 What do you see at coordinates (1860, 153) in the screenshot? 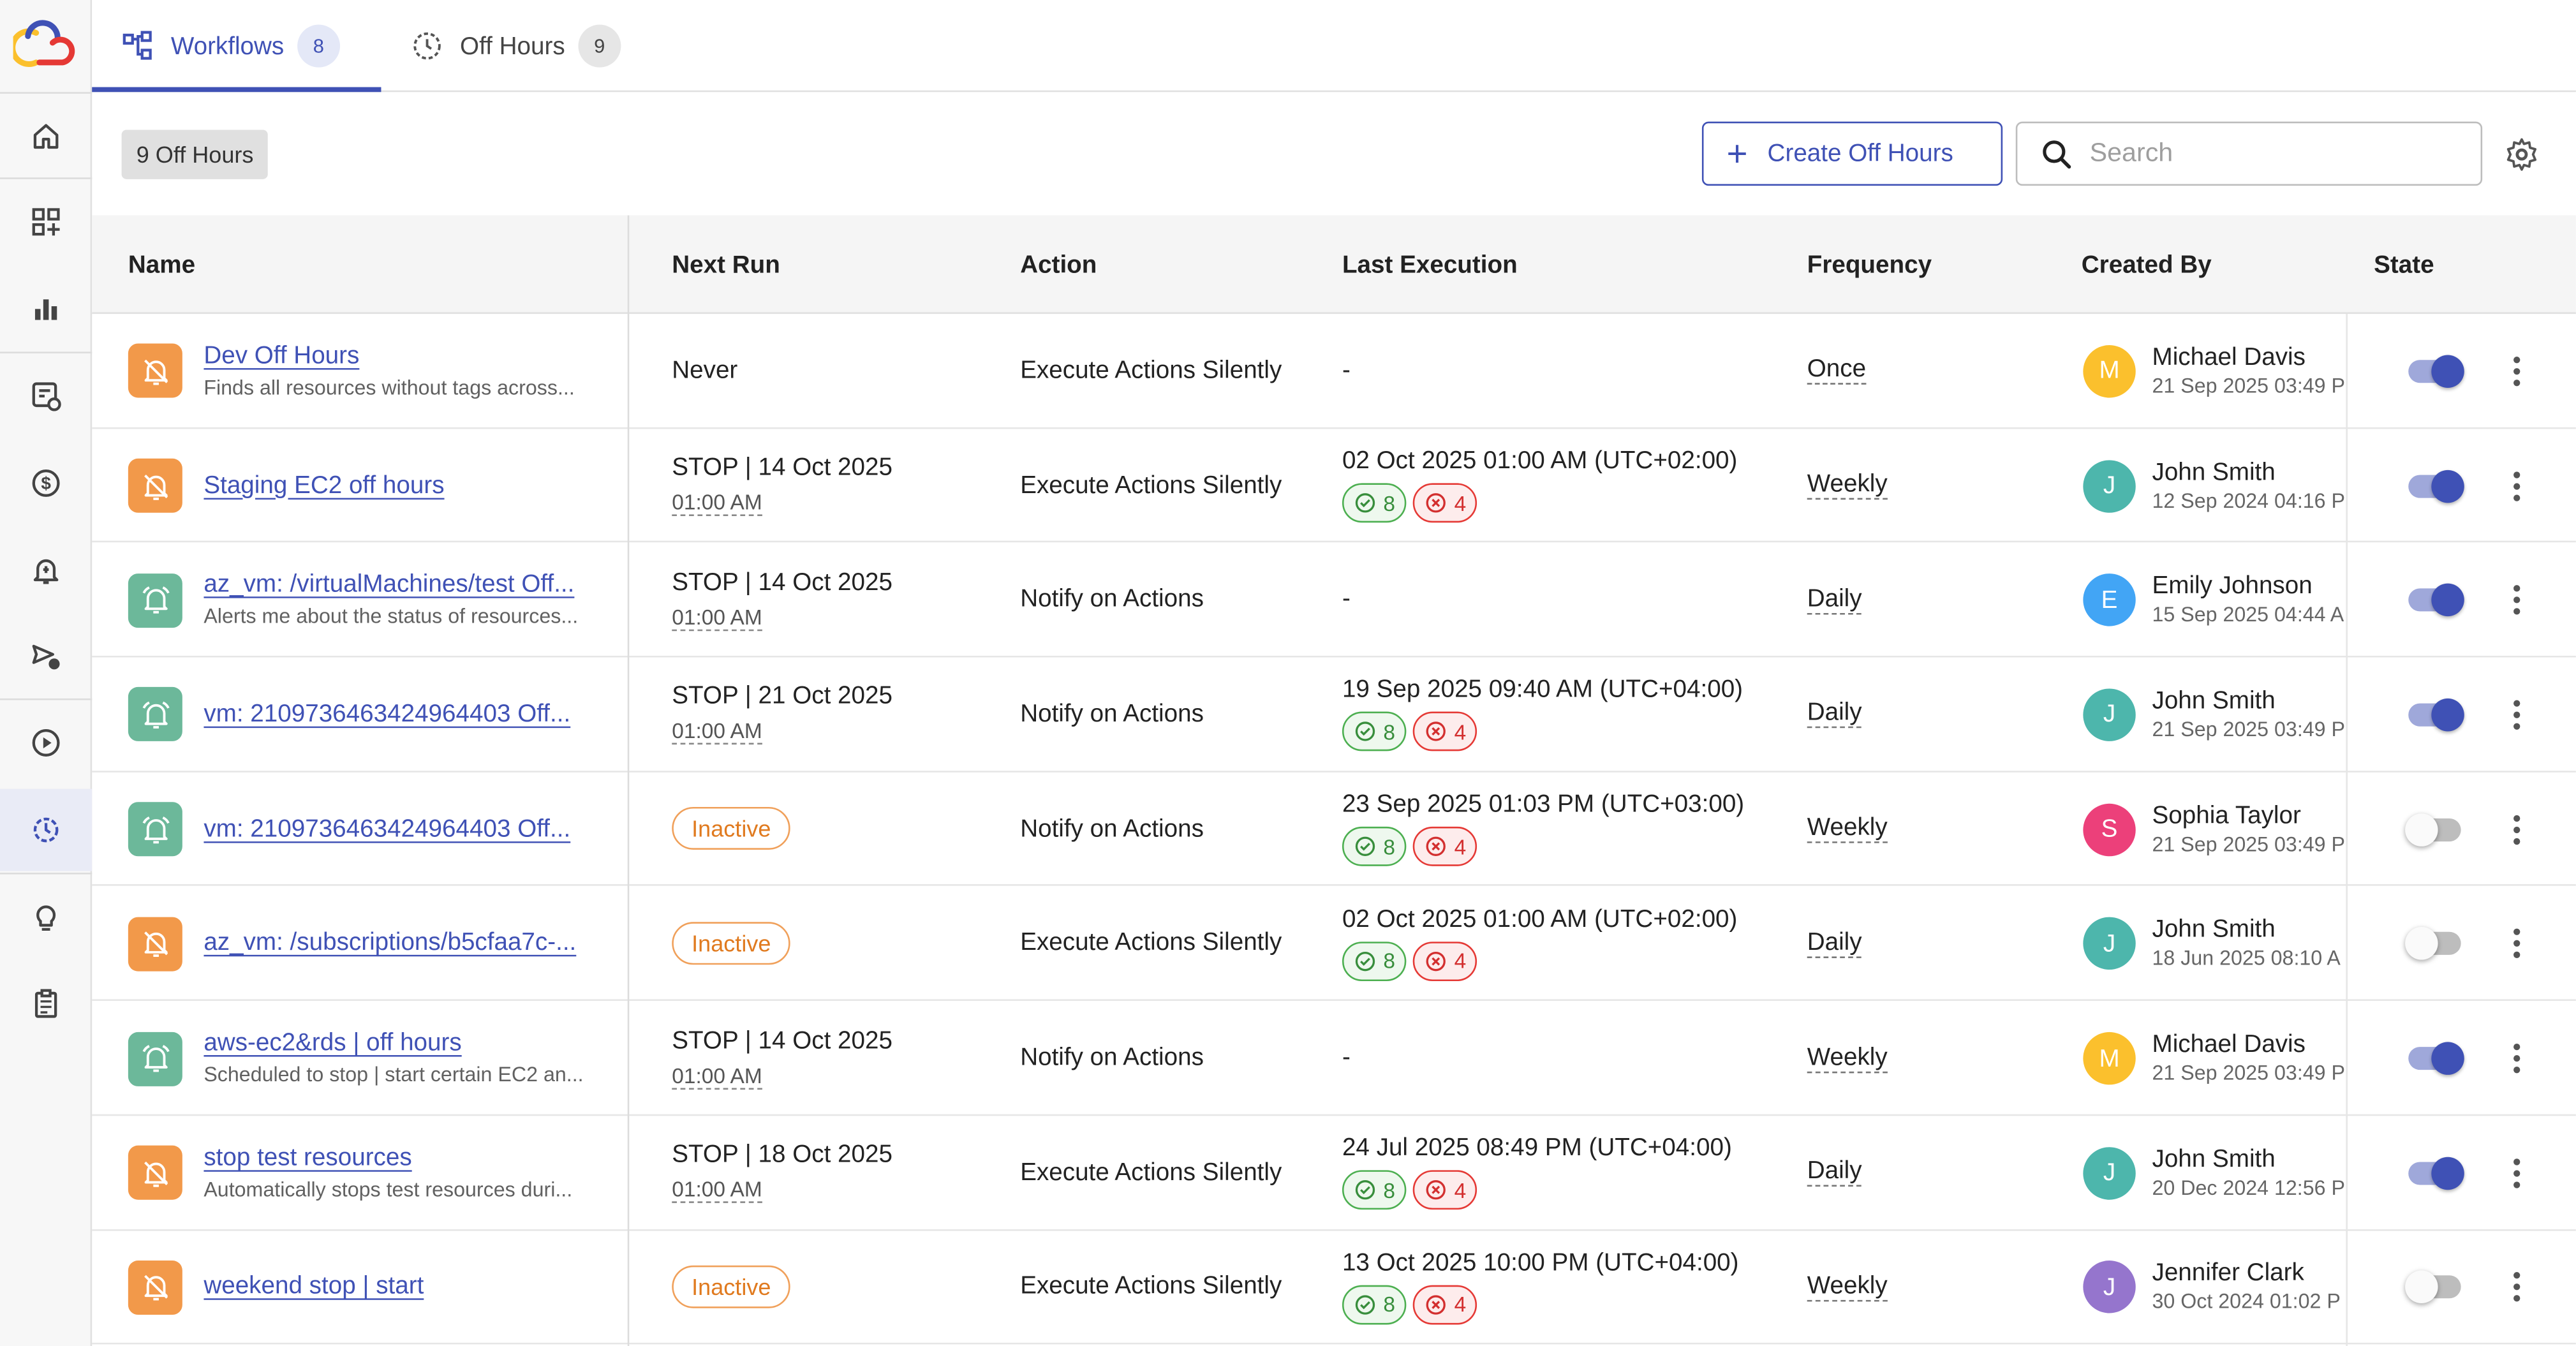
I see `create-off-hours-label: Create Off Hours` at bounding box center [1860, 153].